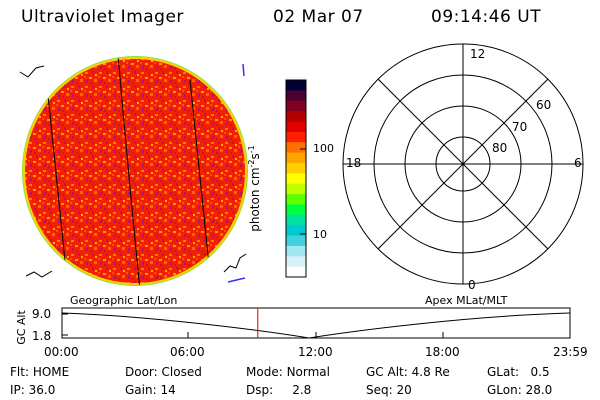 The height and width of the screenshot is (400, 600). I want to click on alt-xtick: 12:00, so click(315, 352).